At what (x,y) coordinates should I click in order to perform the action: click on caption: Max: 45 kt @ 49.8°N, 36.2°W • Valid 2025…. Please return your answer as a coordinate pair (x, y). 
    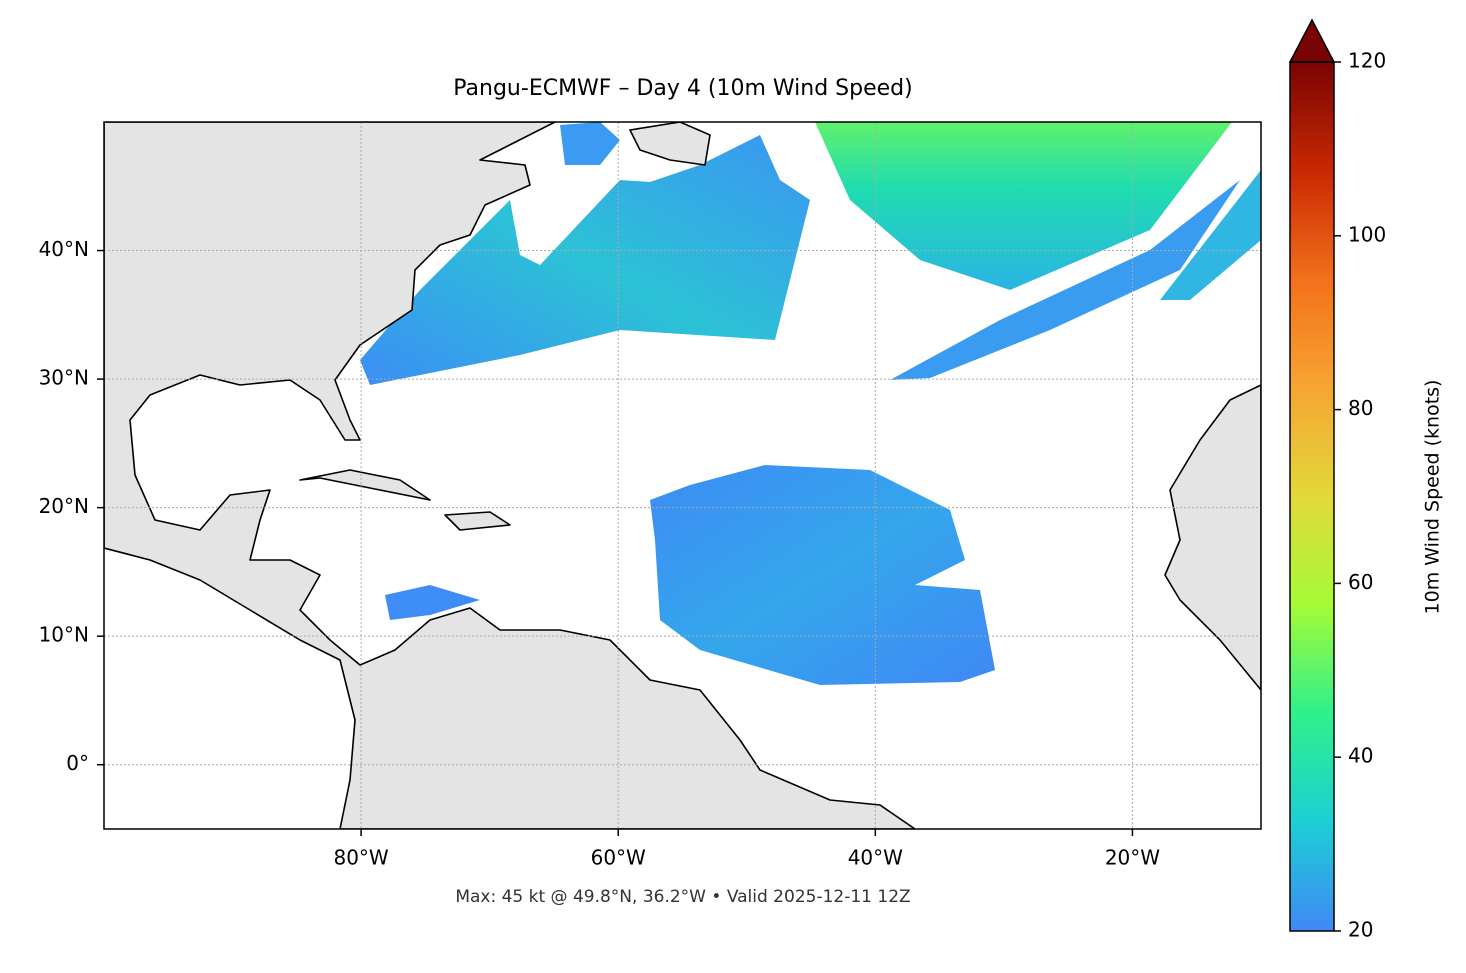
    Looking at the image, I should click on (682, 897).